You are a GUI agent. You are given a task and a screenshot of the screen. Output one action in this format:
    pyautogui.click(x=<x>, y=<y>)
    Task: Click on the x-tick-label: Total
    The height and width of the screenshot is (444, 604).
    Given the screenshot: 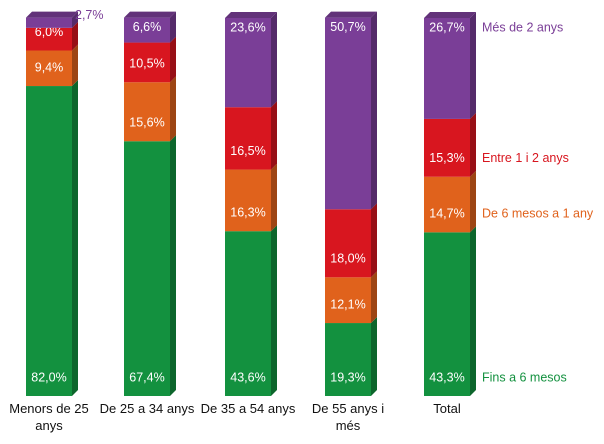 What is the action you would take?
    pyautogui.click(x=447, y=408)
    